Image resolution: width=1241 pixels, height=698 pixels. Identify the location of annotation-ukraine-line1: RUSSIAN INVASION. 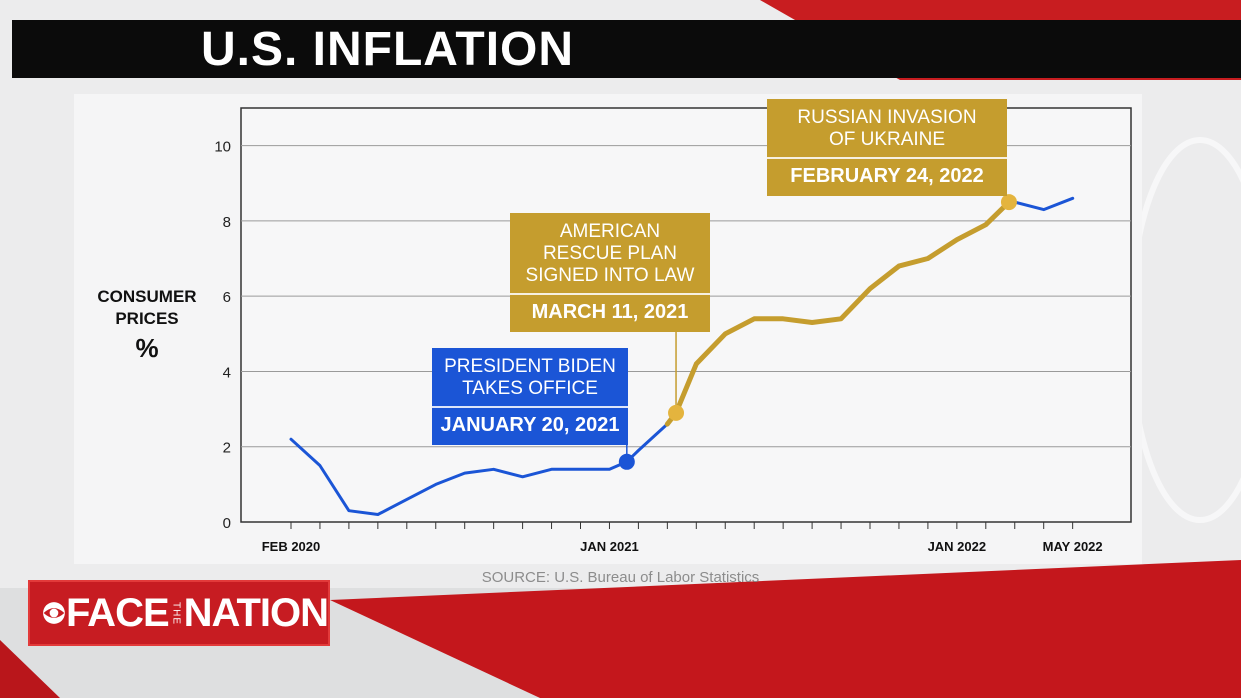
(887, 117).